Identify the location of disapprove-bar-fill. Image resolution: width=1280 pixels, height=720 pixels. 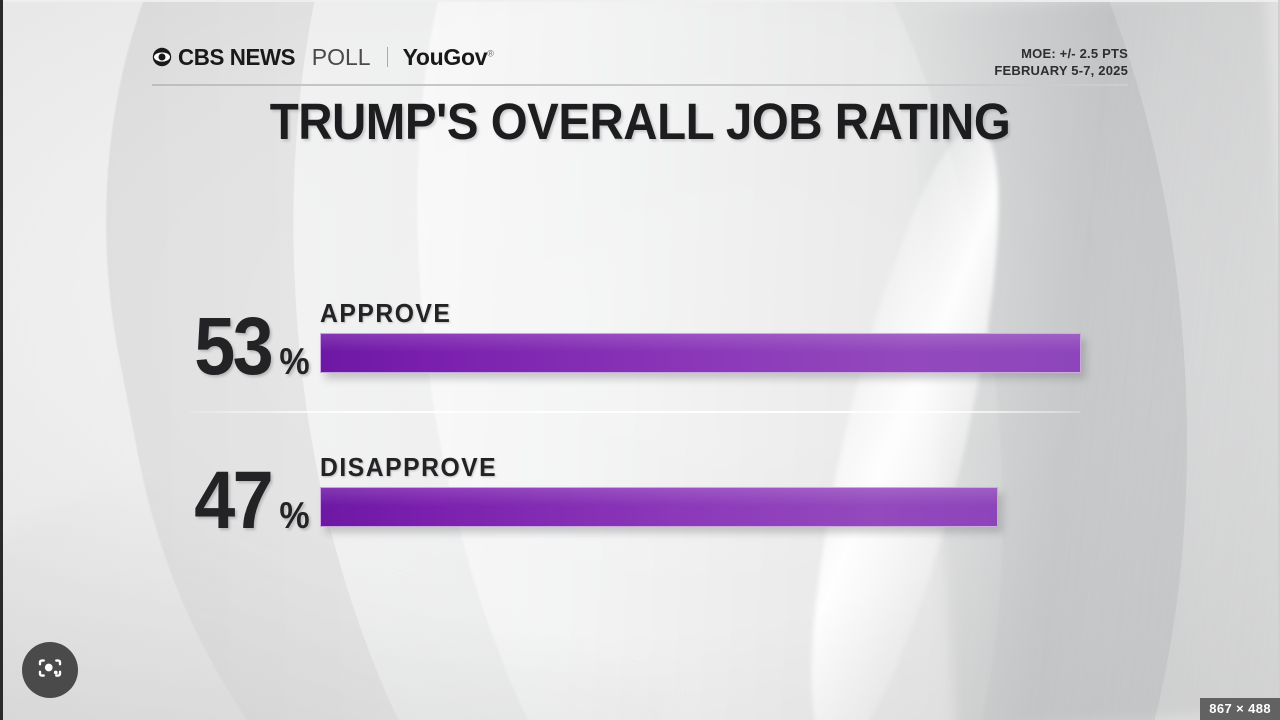
(659, 507).